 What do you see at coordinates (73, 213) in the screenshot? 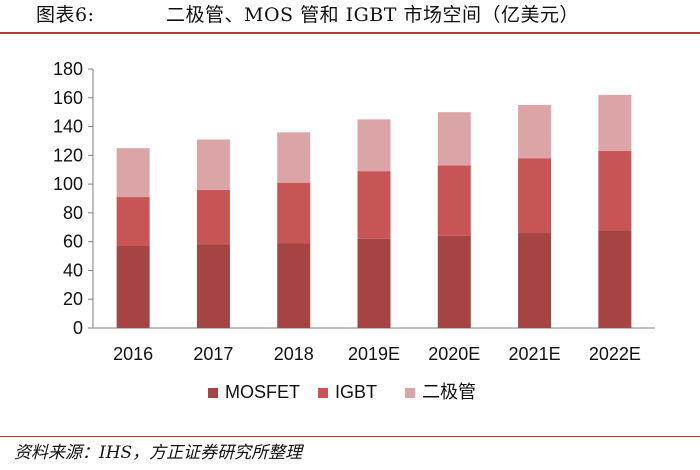
I see `y-tick-label: 80` at bounding box center [73, 213].